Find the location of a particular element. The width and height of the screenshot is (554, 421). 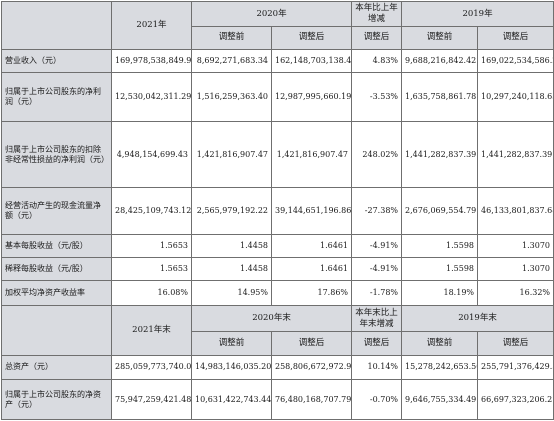

row-label: 归属于上市公司股东的净利润（元） is located at coordinates (56, 97).